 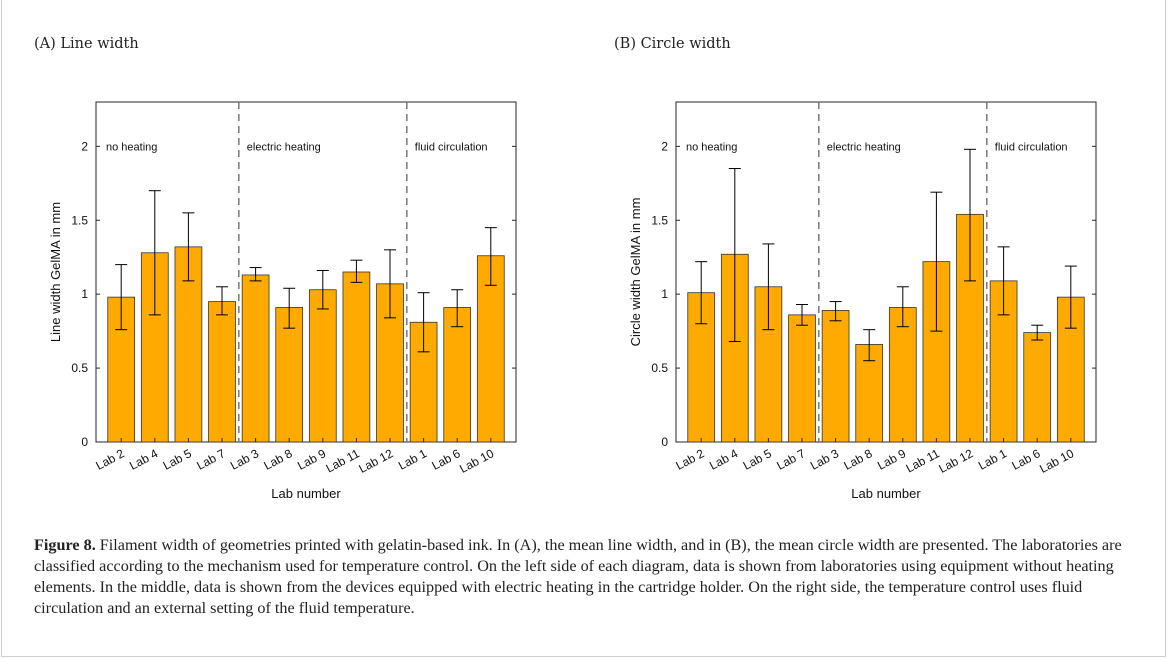 I want to click on y-axis-label: Line width GelMA in mm, so click(x=55, y=272).